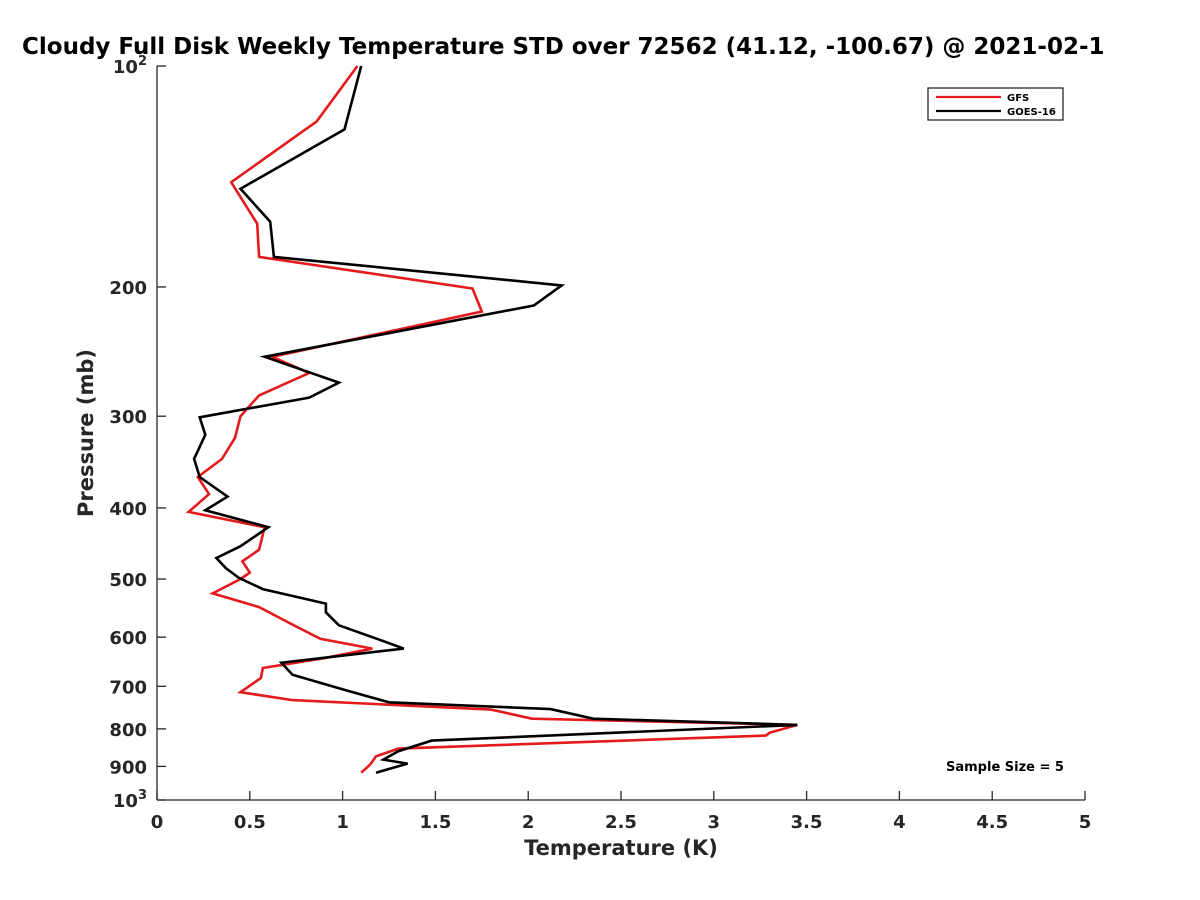  Describe the element at coordinates (157, 822) in the screenshot. I see `x-tick-label: 0` at that location.